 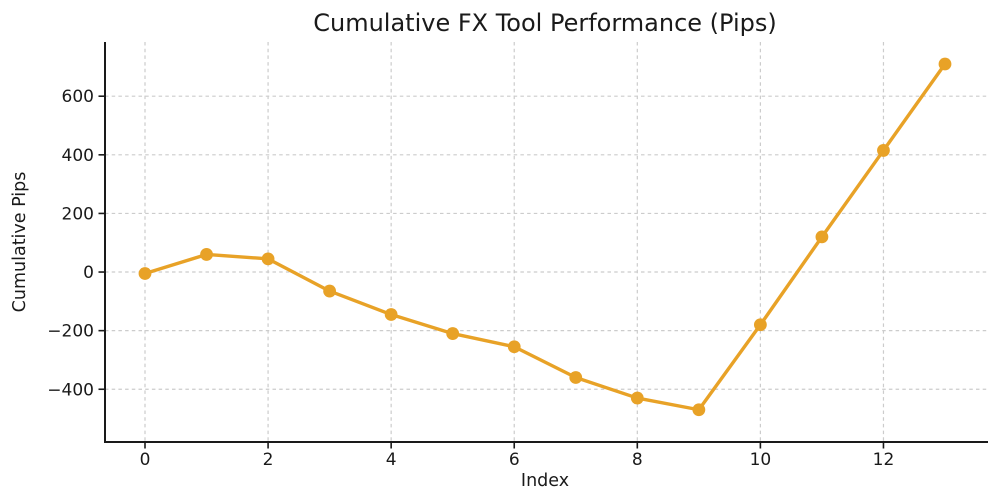 What do you see at coordinates (761, 460) in the screenshot?
I see `x-tick-label: 10` at bounding box center [761, 460].